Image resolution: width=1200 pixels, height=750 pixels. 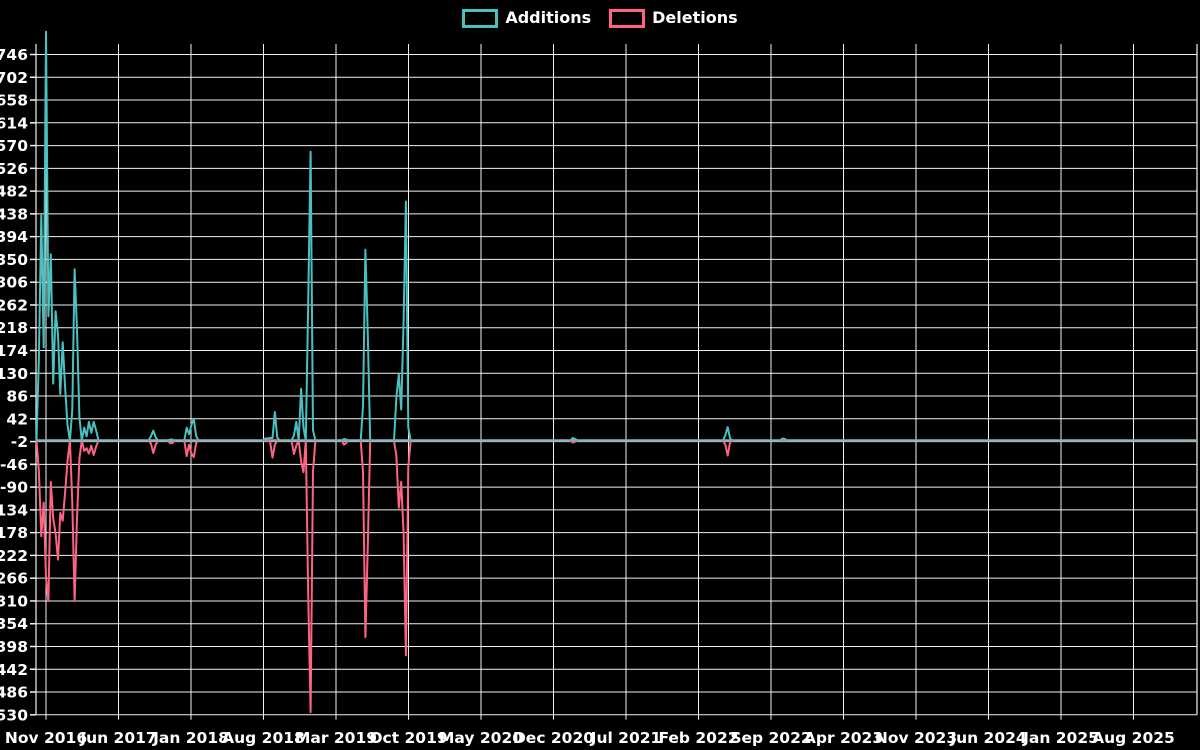 I want to click on y-axis-tick-label: 570, so click(x=14, y=146).